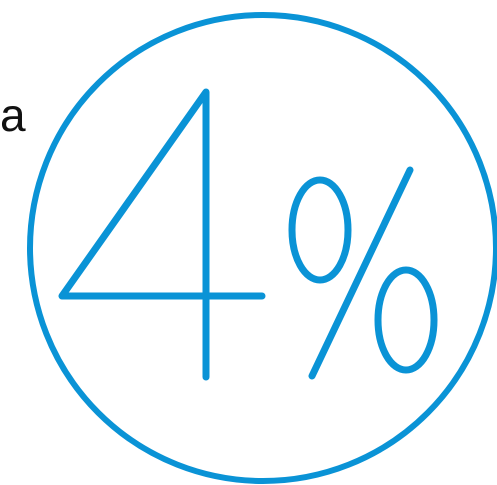 The image size is (497, 485). What do you see at coordinates (13, 115) in the screenshot?
I see `corner-letter-label: a` at bounding box center [13, 115].